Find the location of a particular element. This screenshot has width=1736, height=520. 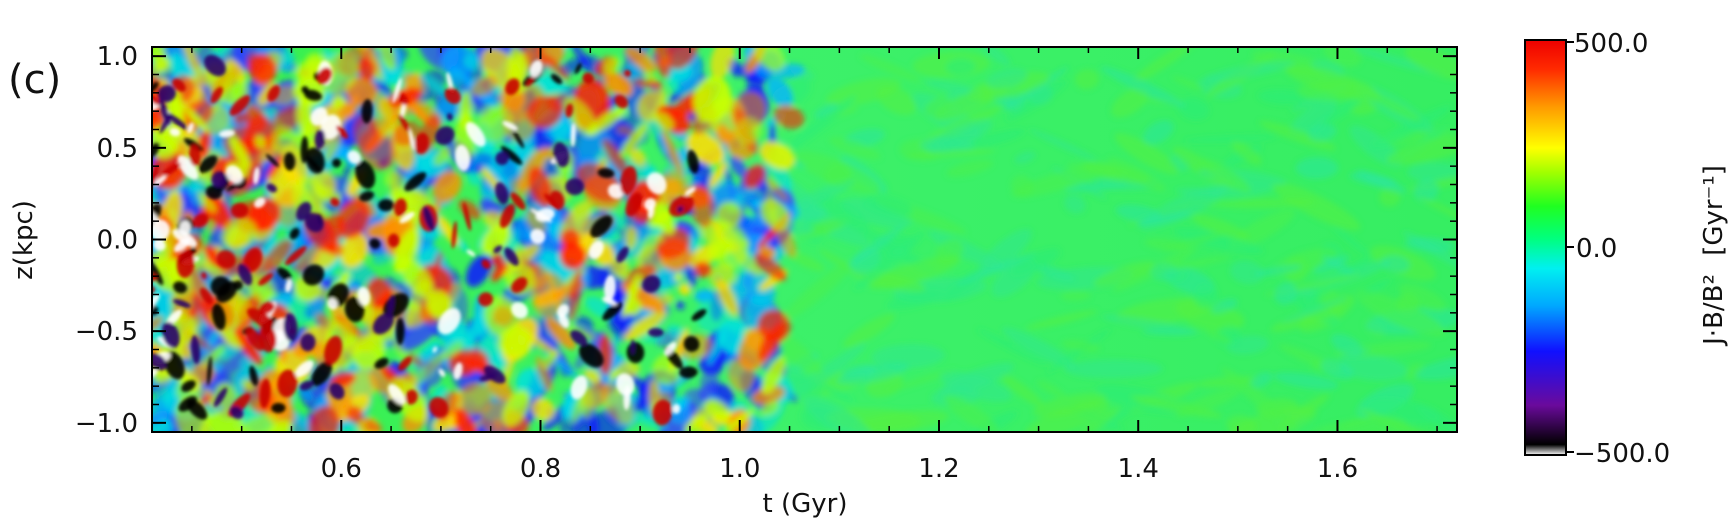

y-tick-label: −1.0 is located at coordinates (106, 424).